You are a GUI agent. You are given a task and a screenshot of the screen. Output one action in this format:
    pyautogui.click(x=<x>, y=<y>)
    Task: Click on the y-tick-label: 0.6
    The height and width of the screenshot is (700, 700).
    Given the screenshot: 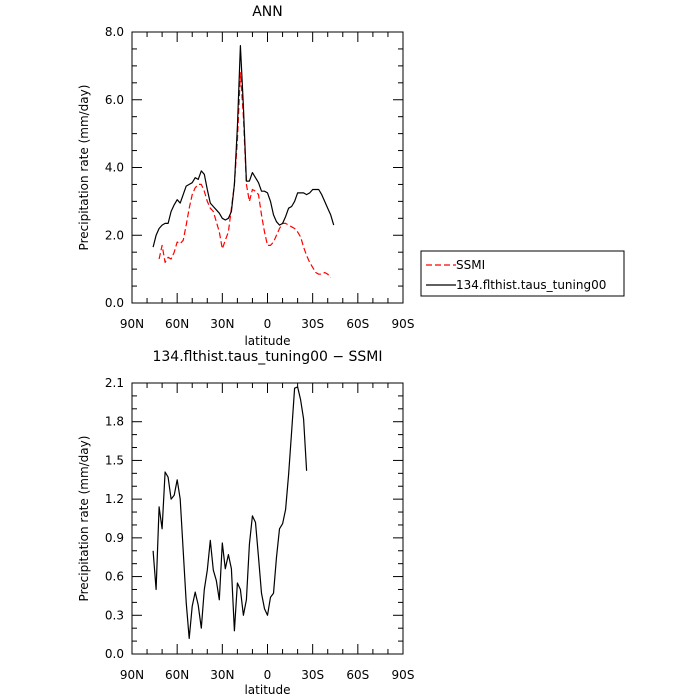 What is the action you would take?
    pyautogui.click(x=114, y=577)
    